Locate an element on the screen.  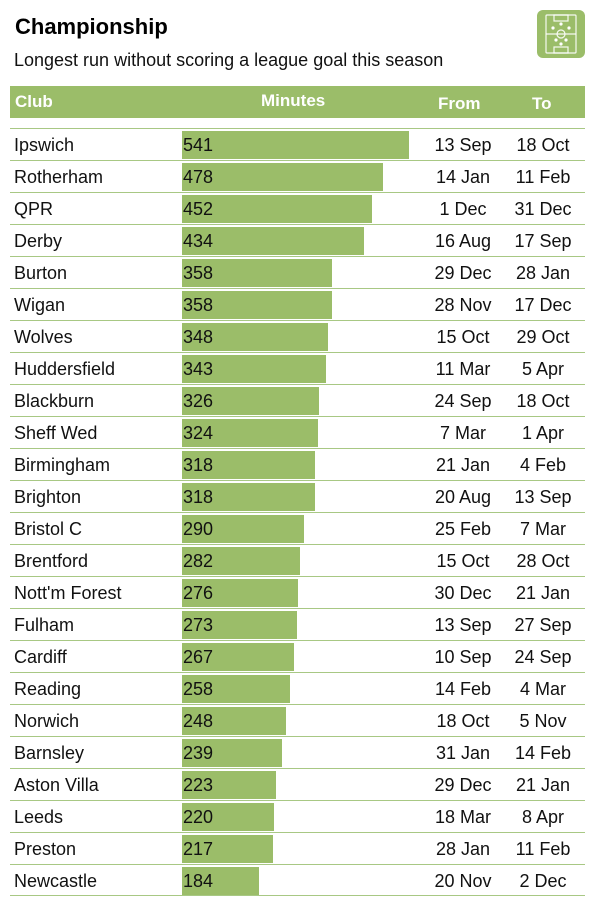
club-name: Nott'm Forest is located at coordinates (68, 593).